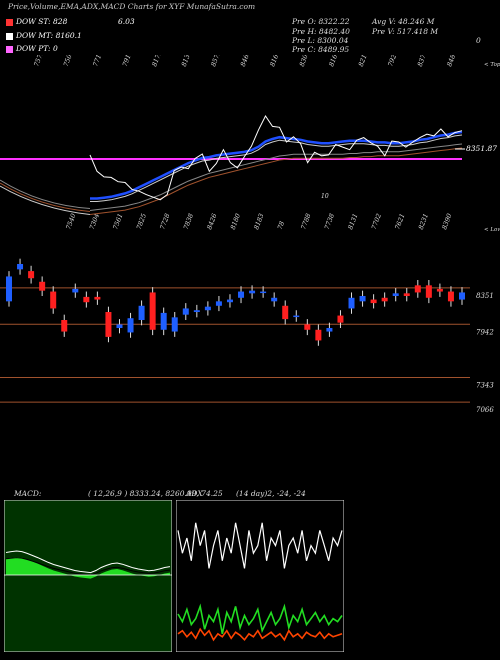  I want to click on bottom-tick-label: 7728, so click(164, 221).